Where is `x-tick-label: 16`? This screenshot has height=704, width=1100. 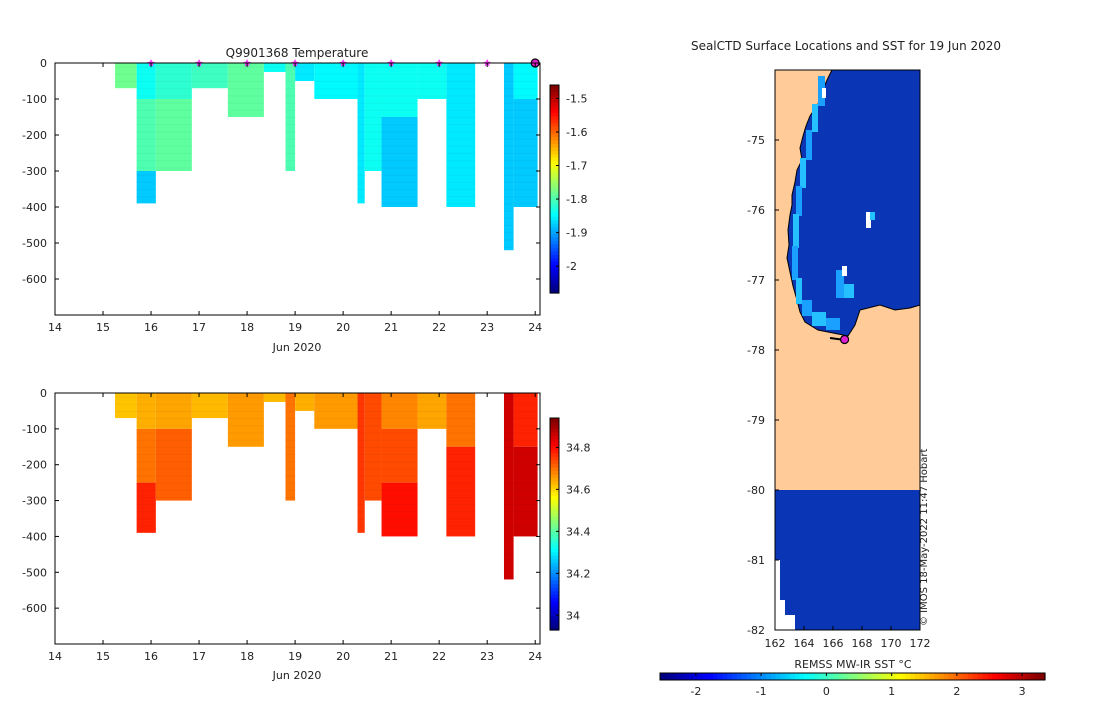 x-tick-label: 16 is located at coordinates (151, 656).